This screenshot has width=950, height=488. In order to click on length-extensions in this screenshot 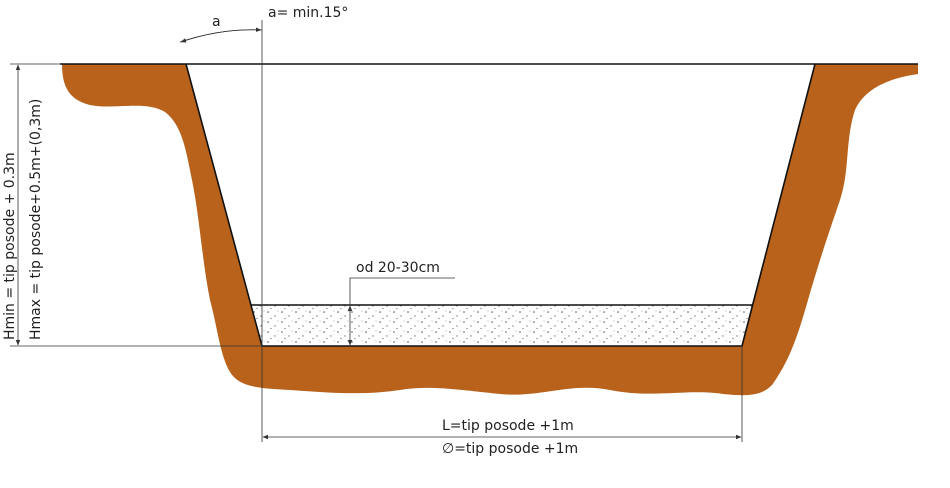, I will do `click(502, 394)`.